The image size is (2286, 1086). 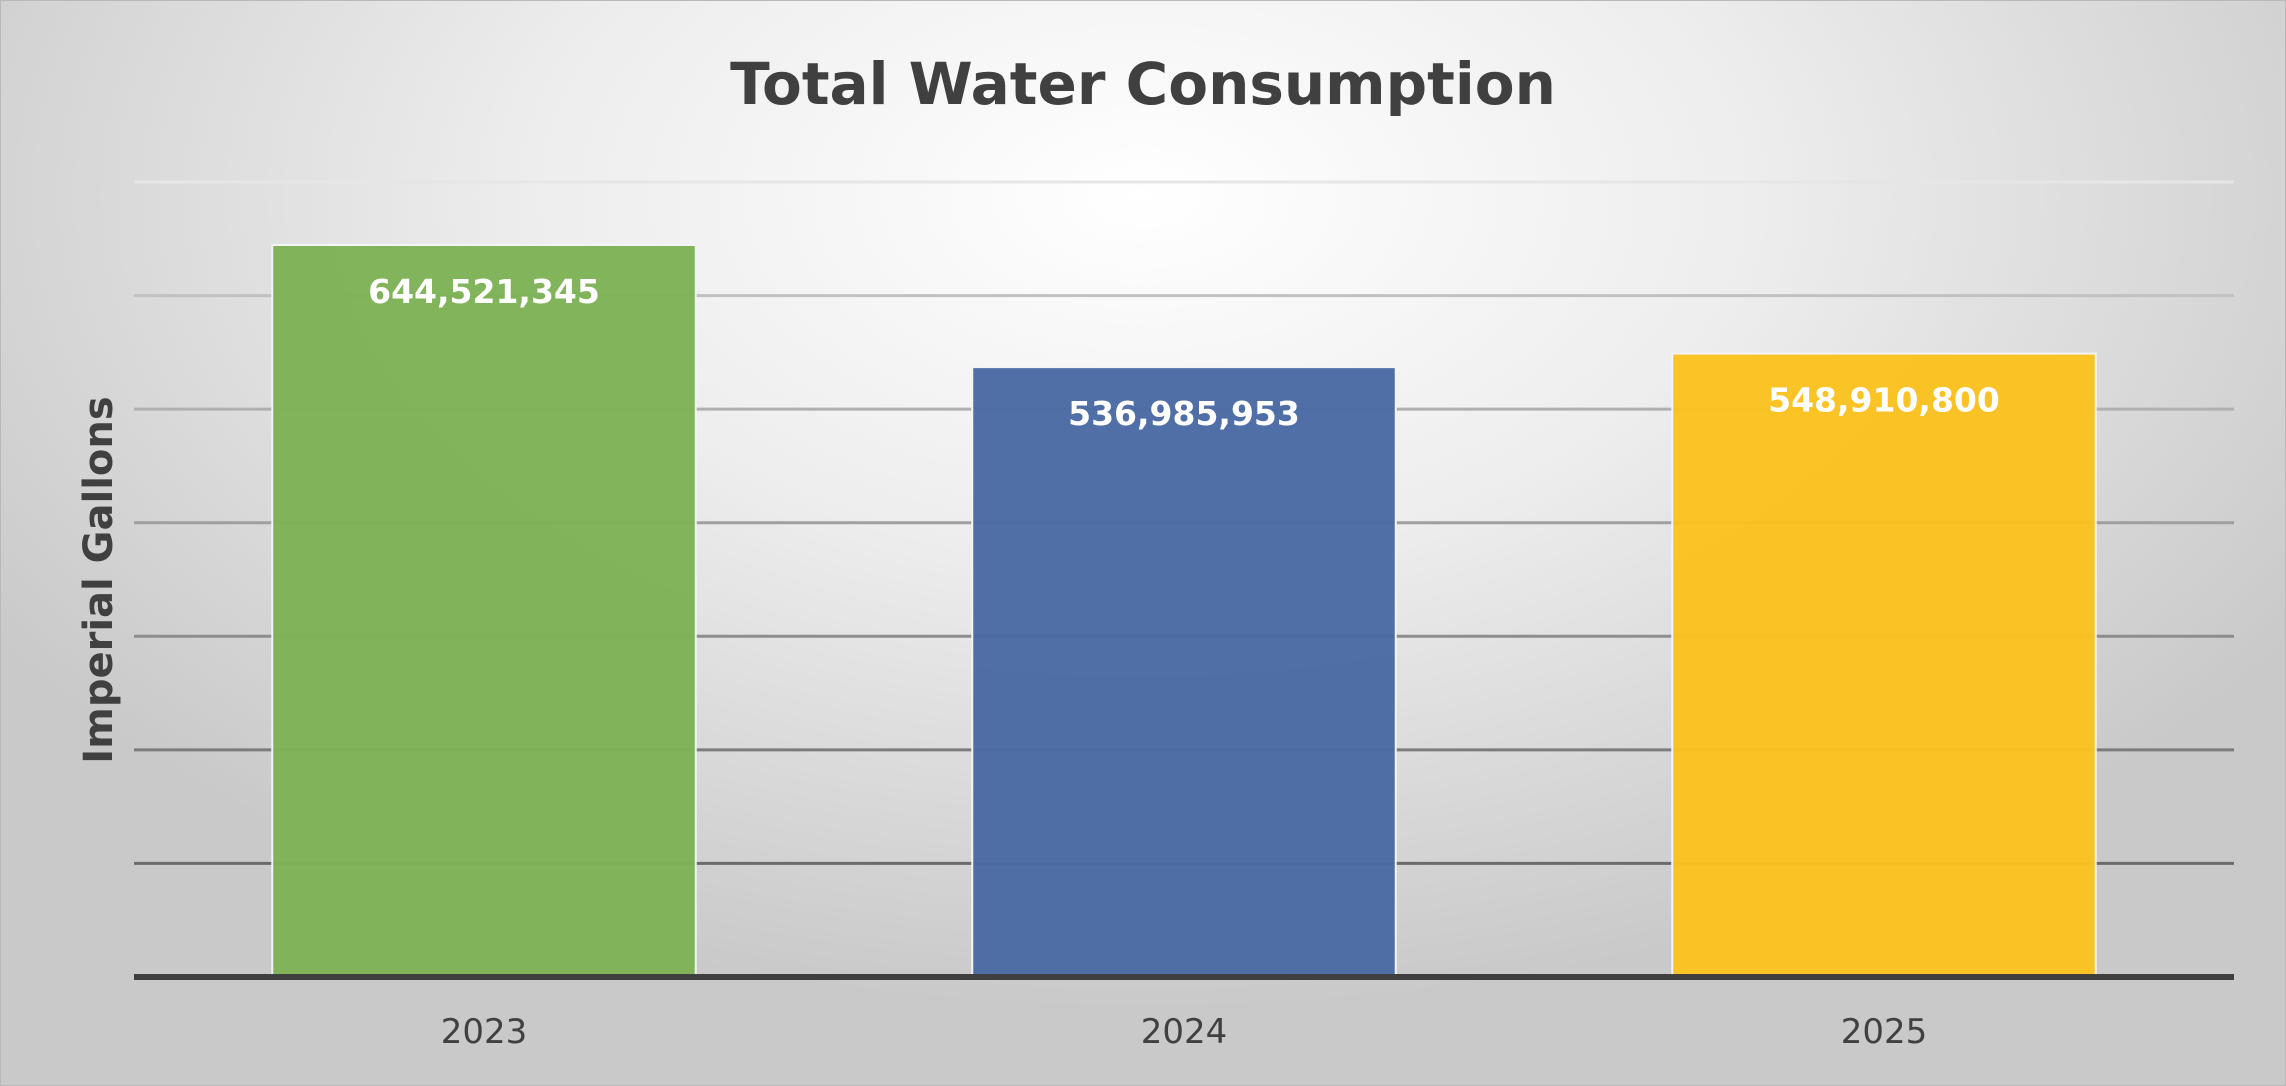 I want to click on chart-title: Total Water Consumption, so click(x=1143, y=84).